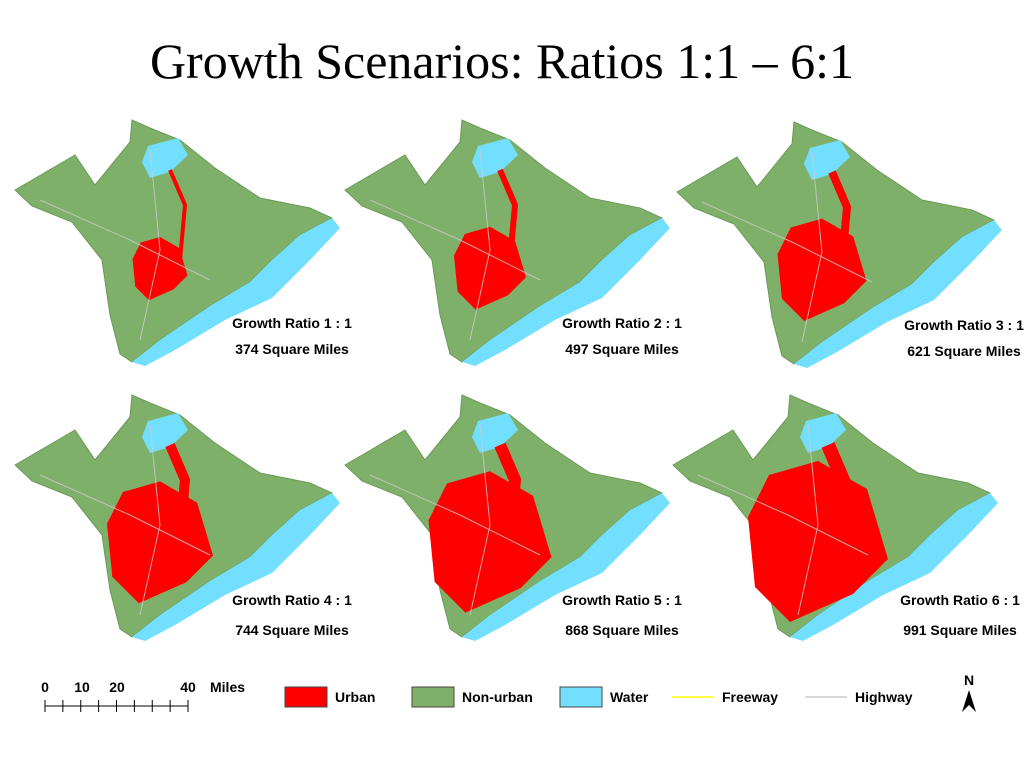 This screenshot has height=768, width=1024. Describe the element at coordinates (622, 630) in the screenshot. I see `panel-area: 868 Square Miles` at that location.